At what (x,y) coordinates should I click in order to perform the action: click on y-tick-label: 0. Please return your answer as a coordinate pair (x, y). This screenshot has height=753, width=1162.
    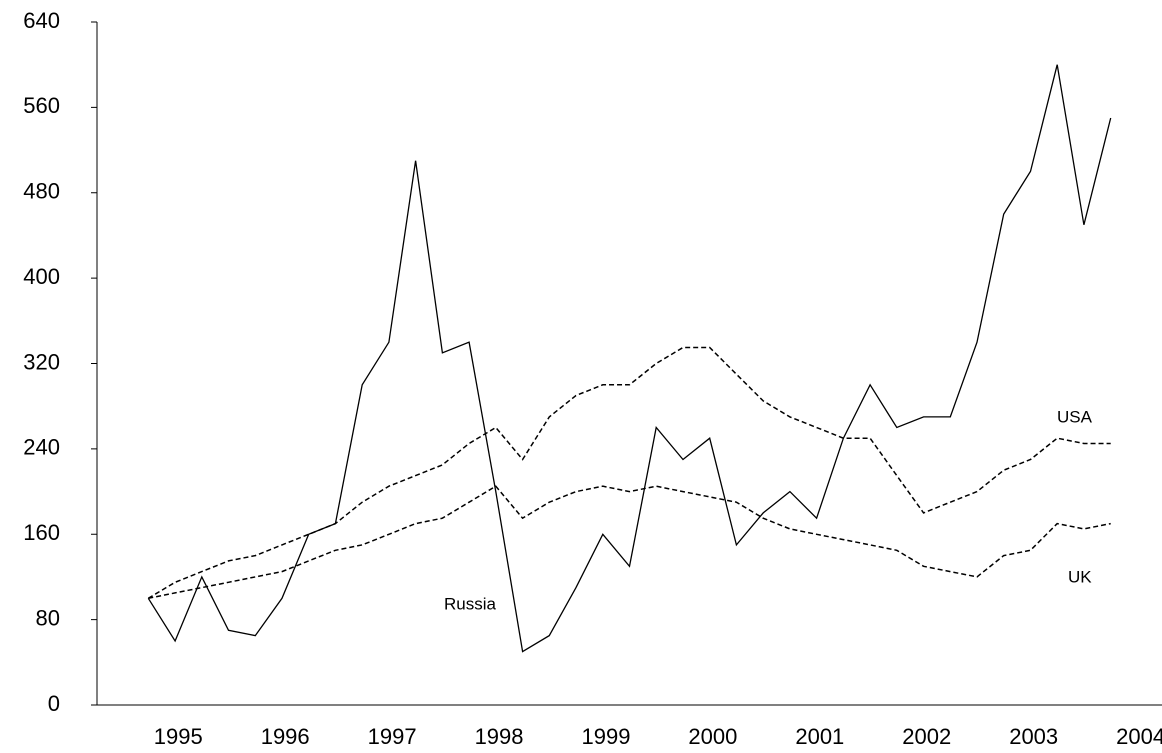
    Looking at the image, I should click on (54, 703).